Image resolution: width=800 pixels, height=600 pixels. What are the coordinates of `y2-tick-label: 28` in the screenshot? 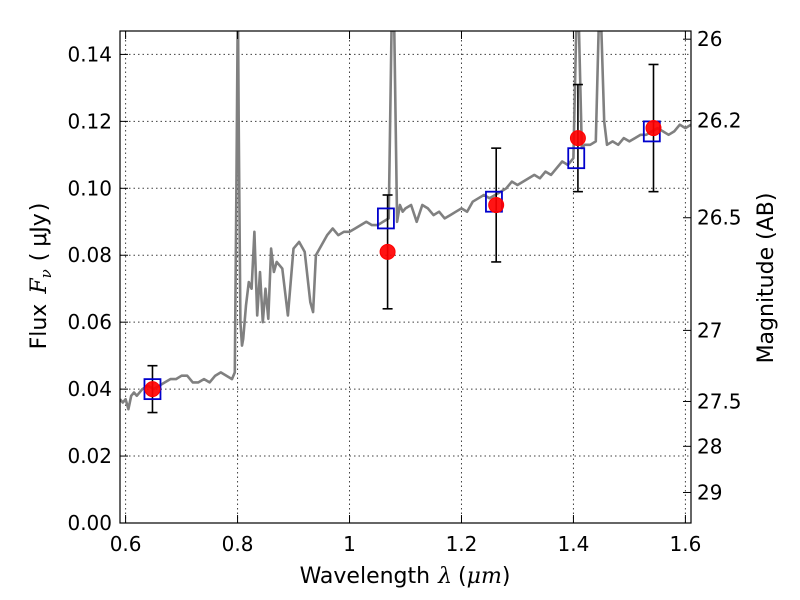 It's located at (709, 446).